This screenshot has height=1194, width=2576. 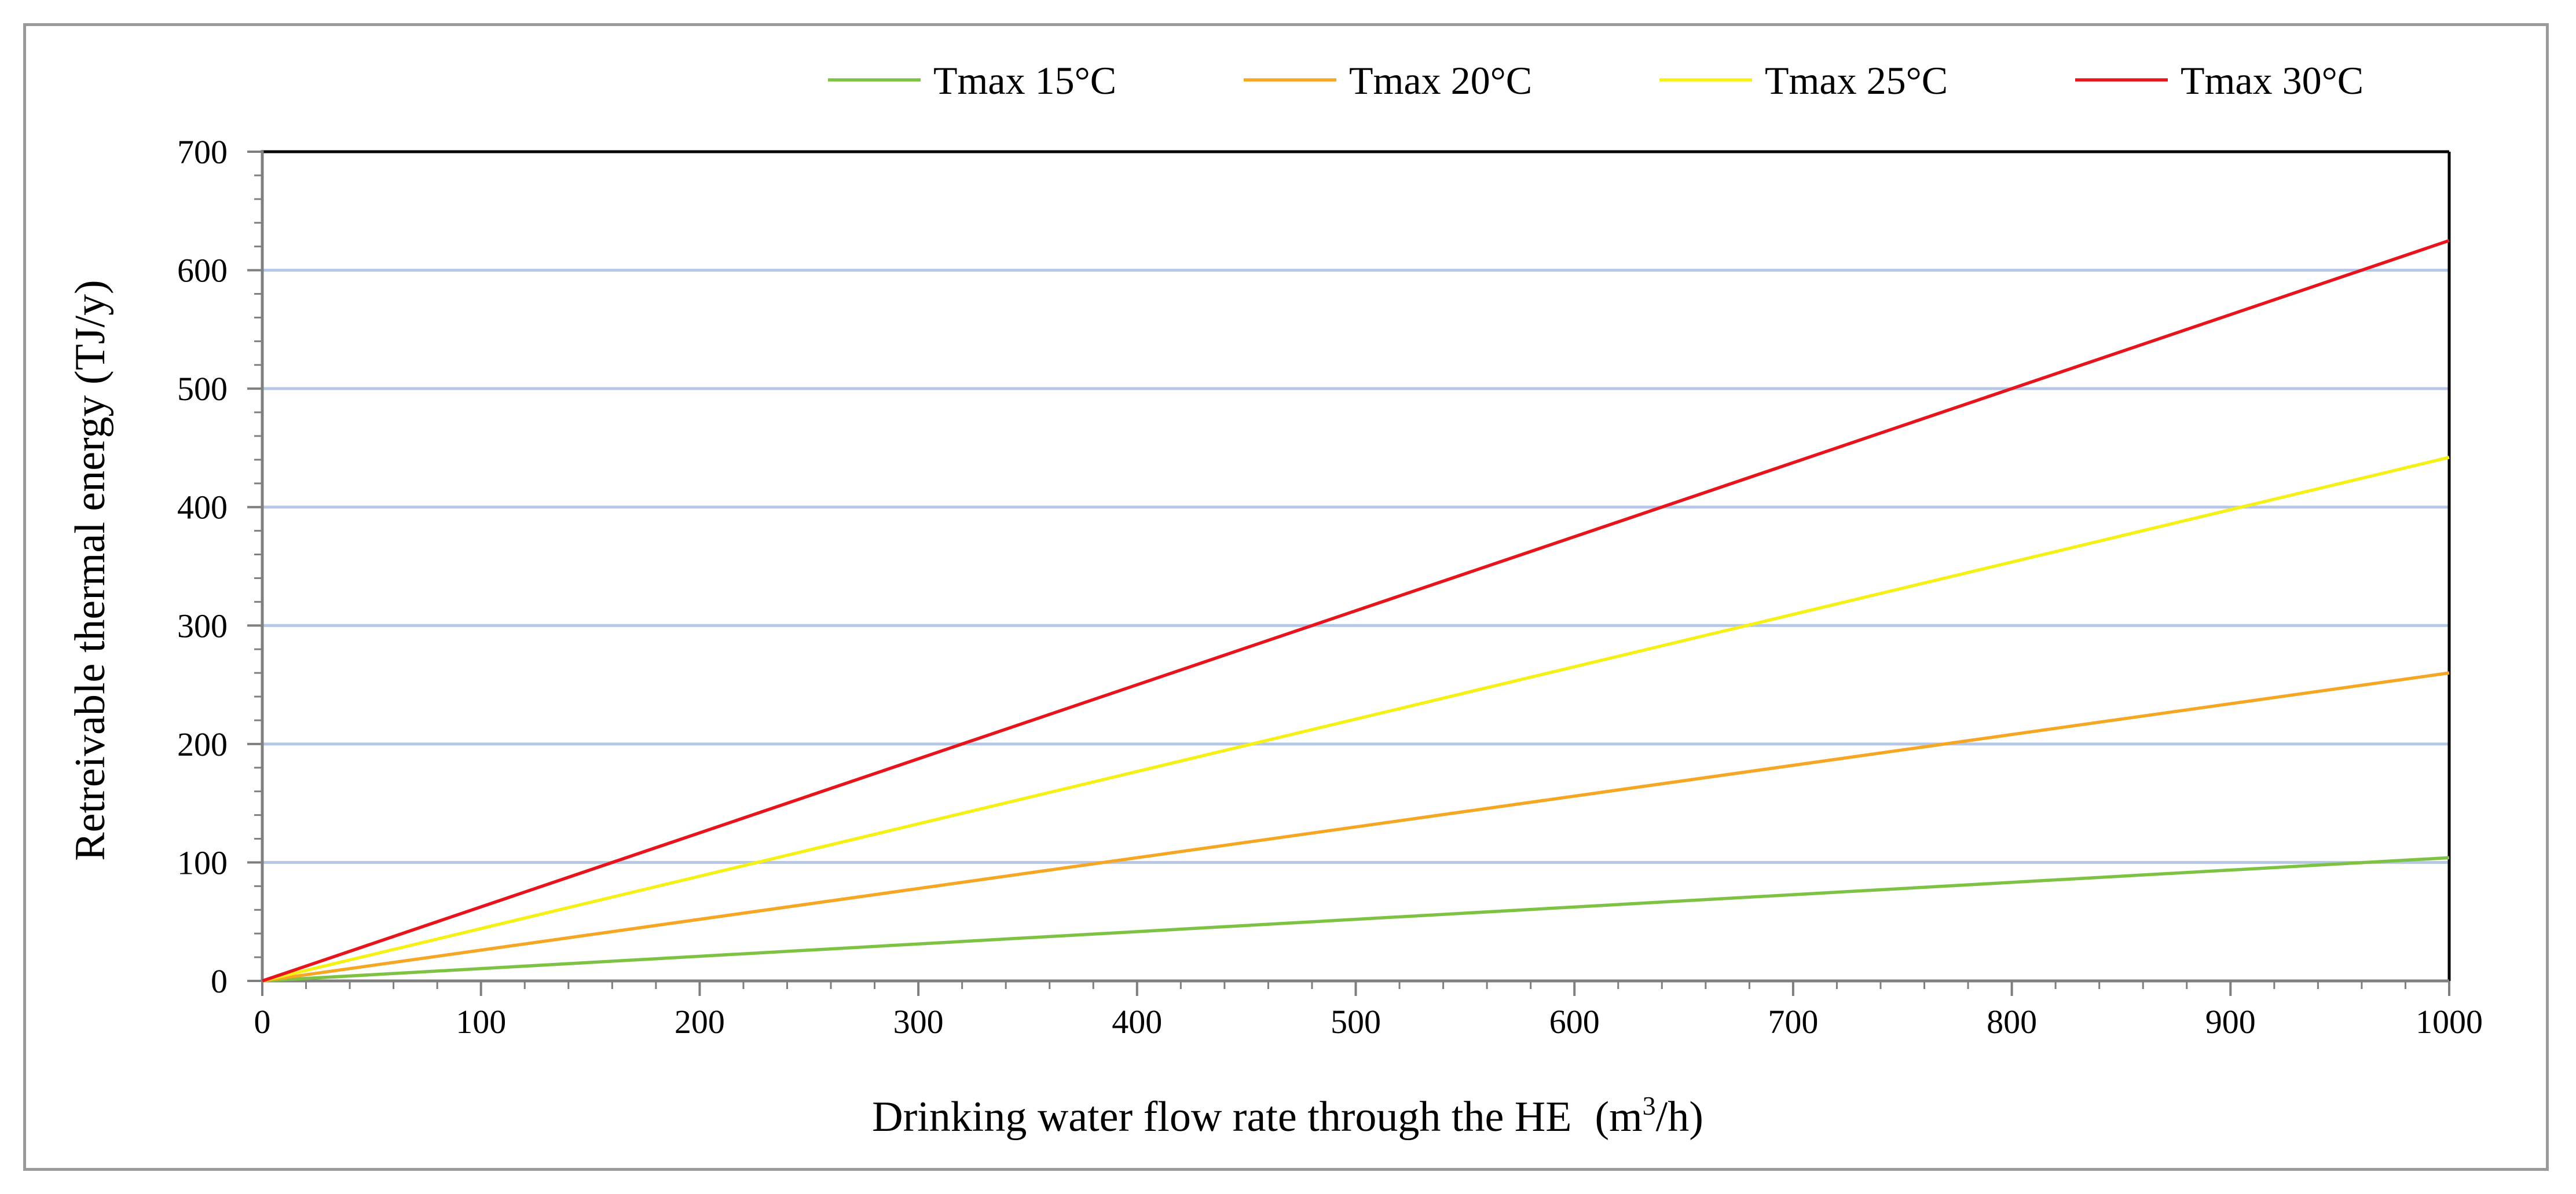 What do you see at coordinates (1618, 1117) in the screenshot?
I see `x-axis-title-unit-prefix: (m` at bounding box center [1618, 1117].